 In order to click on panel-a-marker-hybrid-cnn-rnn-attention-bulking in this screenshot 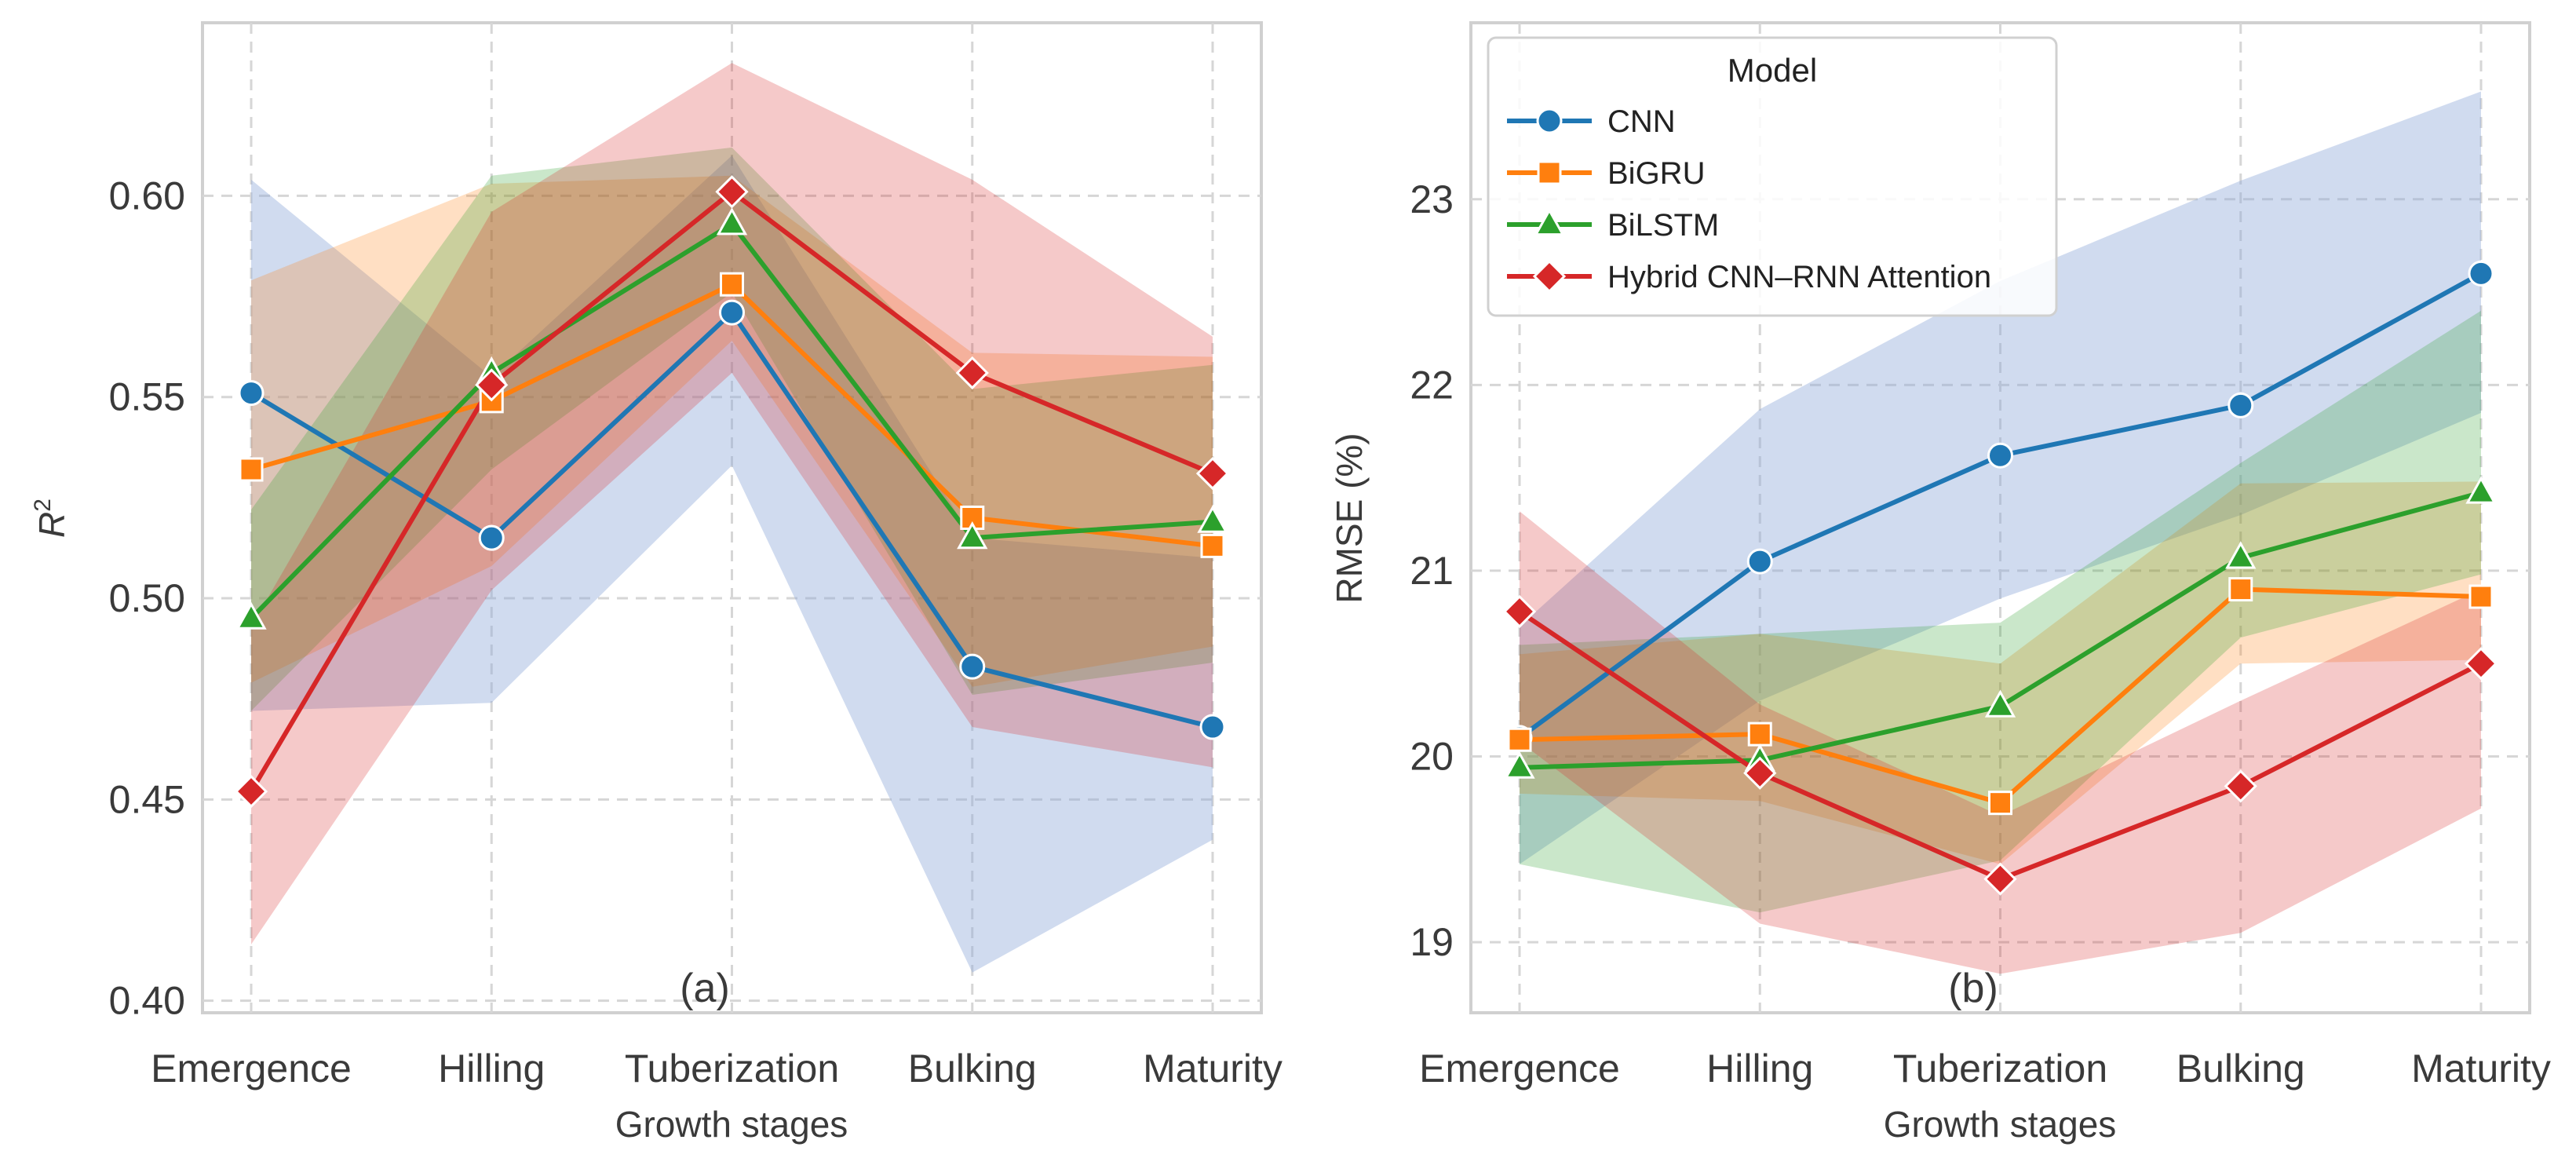, I will do `click(972, 373)`.